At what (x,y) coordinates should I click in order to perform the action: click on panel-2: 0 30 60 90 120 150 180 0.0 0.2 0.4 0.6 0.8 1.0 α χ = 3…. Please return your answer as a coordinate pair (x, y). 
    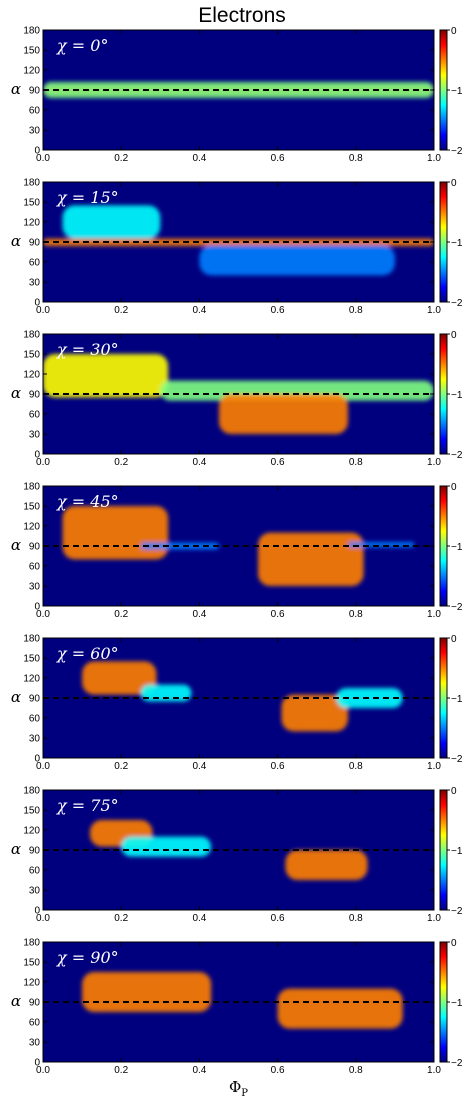
    Looking at the image, I should click on (237, 399).